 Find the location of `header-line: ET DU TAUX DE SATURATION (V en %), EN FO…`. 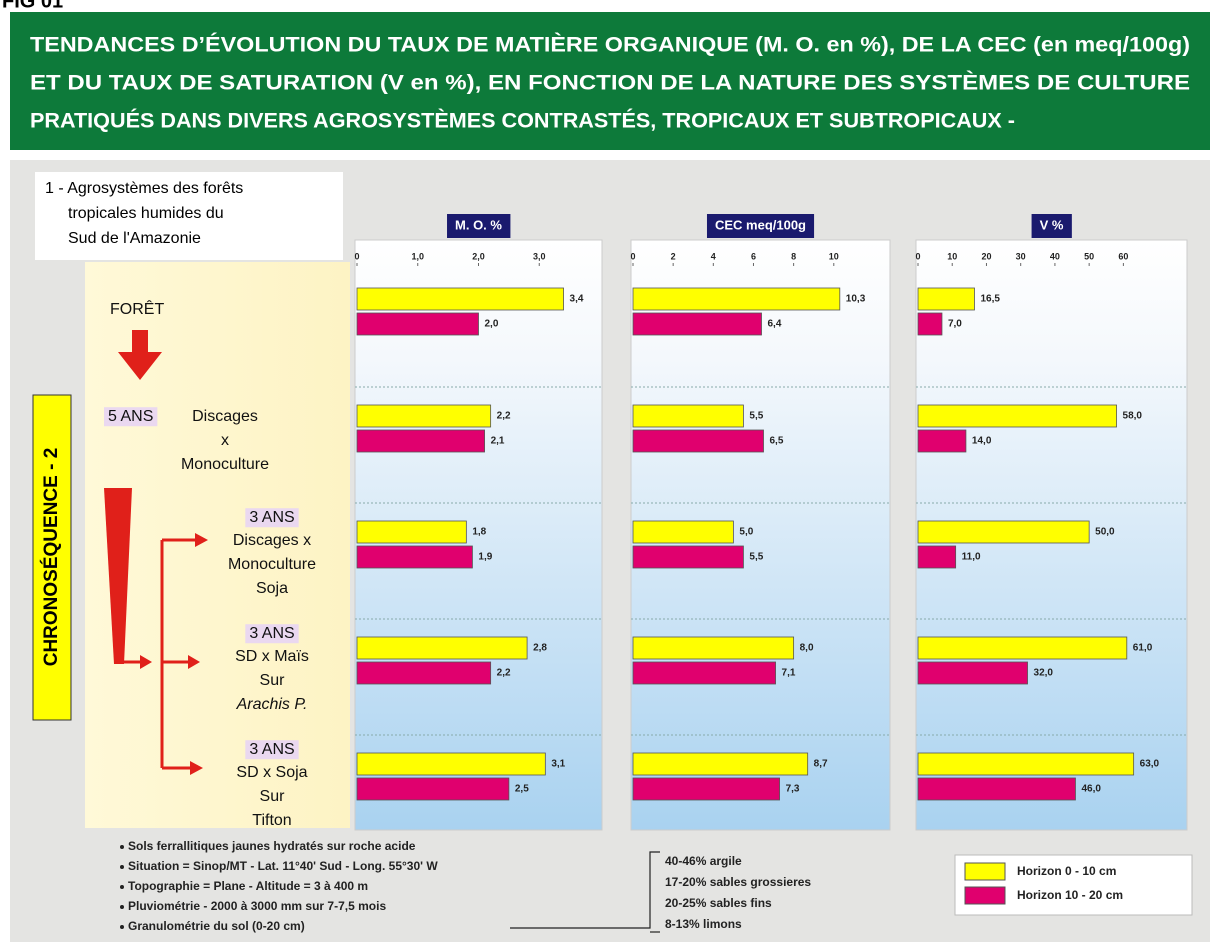

header-line: ET DU TAUX DE SATURATION (V en %), EN FO… is located at coordinates (610, 83).